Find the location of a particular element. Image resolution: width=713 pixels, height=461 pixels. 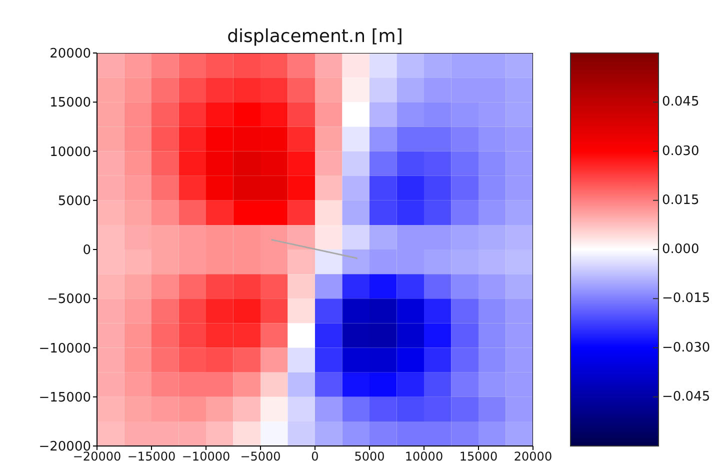

color-bar-label: 0.000 is located at coordinates (681, 249).